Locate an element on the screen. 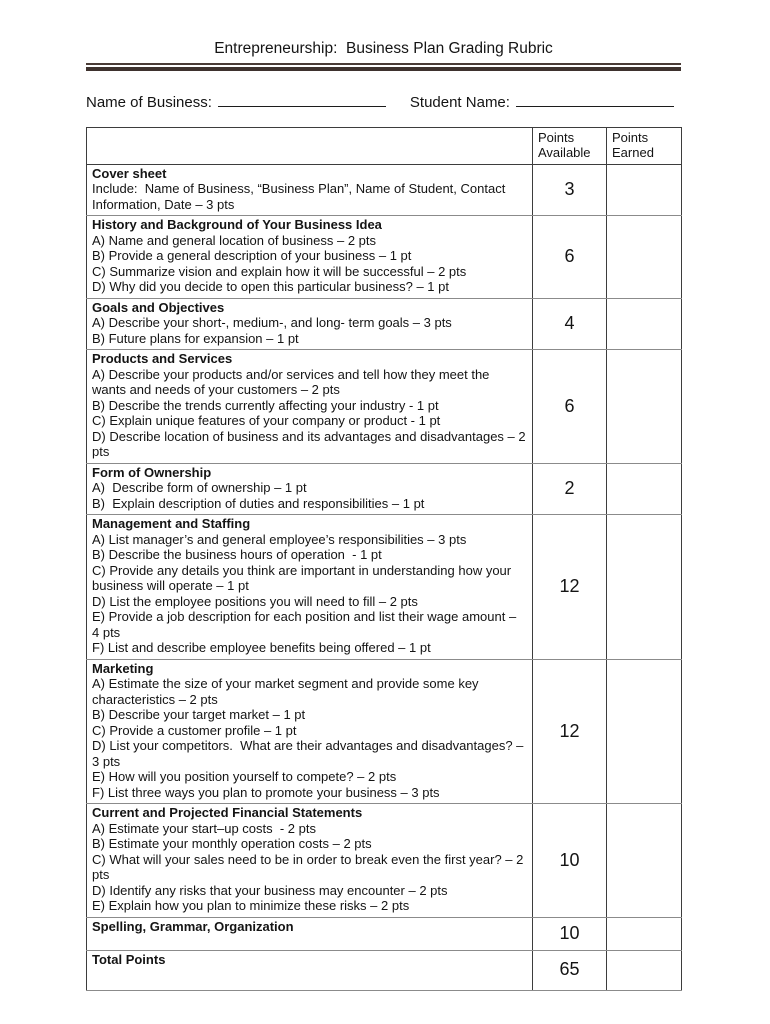 Image resolution: width=770 pixels, height=1024 pixels. table-row: Spelling, Grammar, Organization 10 is located at coordinates (384, 933).